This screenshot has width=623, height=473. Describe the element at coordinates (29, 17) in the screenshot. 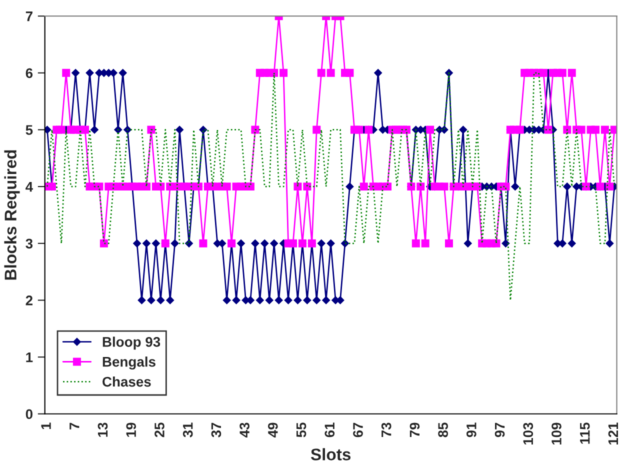

I see `y-tick-label: 7` at that location.